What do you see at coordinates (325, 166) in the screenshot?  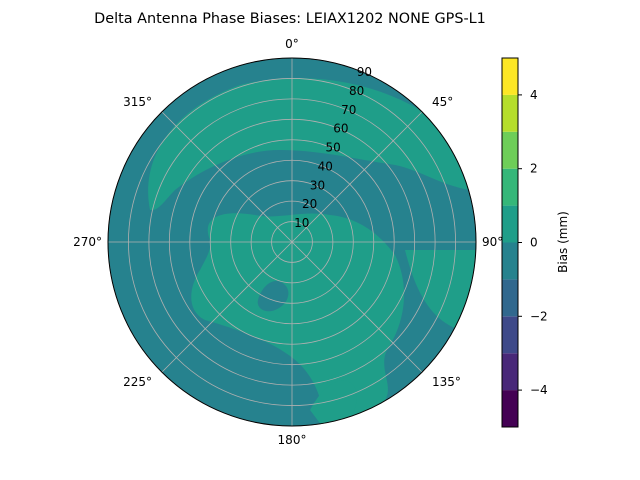 I see `r-tick-label-40: 40` at bounding box center [325, 166].